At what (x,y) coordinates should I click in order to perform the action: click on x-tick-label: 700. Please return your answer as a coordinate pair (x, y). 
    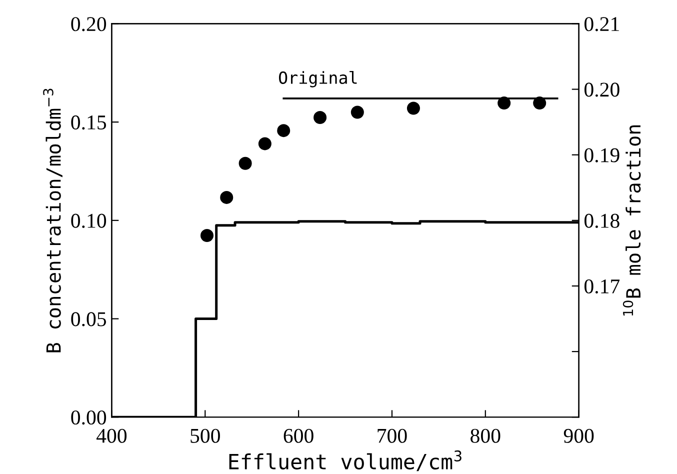
    Looking at the image, I should click on (392, 435).